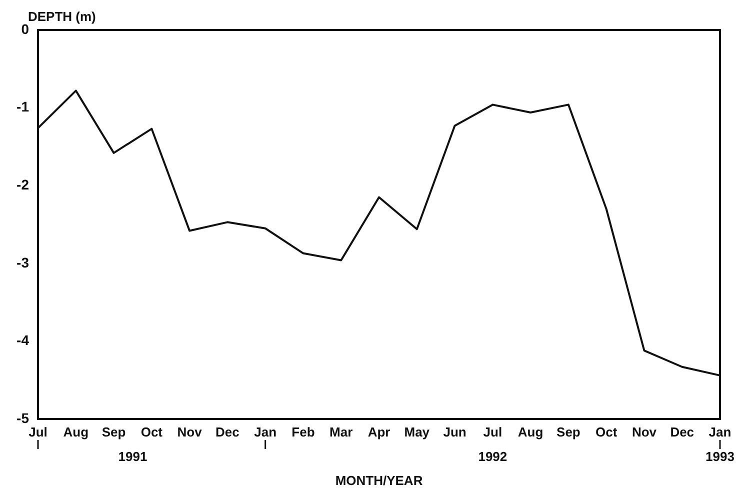  What do you see at coordinates (133, 456) in the screenshot?
I see `text: 1991` at bounding box center [133, 456].